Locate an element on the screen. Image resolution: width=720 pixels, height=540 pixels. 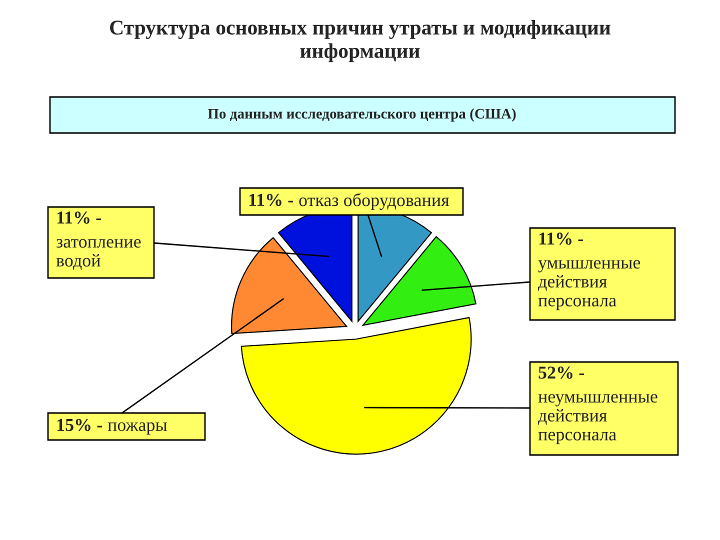
slice-label: умышленные действия персонала is located at coordinates (589, 285).